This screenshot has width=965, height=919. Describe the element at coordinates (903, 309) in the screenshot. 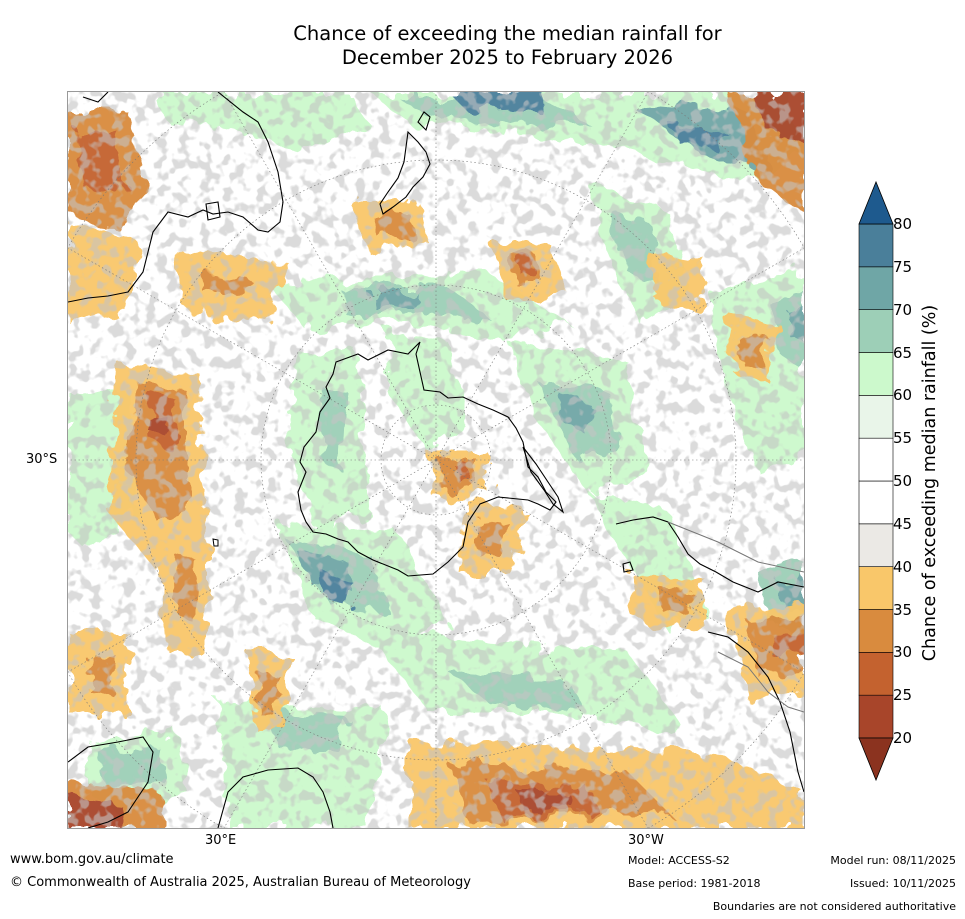

I see `colorbar-tick-label: 70` at that location.